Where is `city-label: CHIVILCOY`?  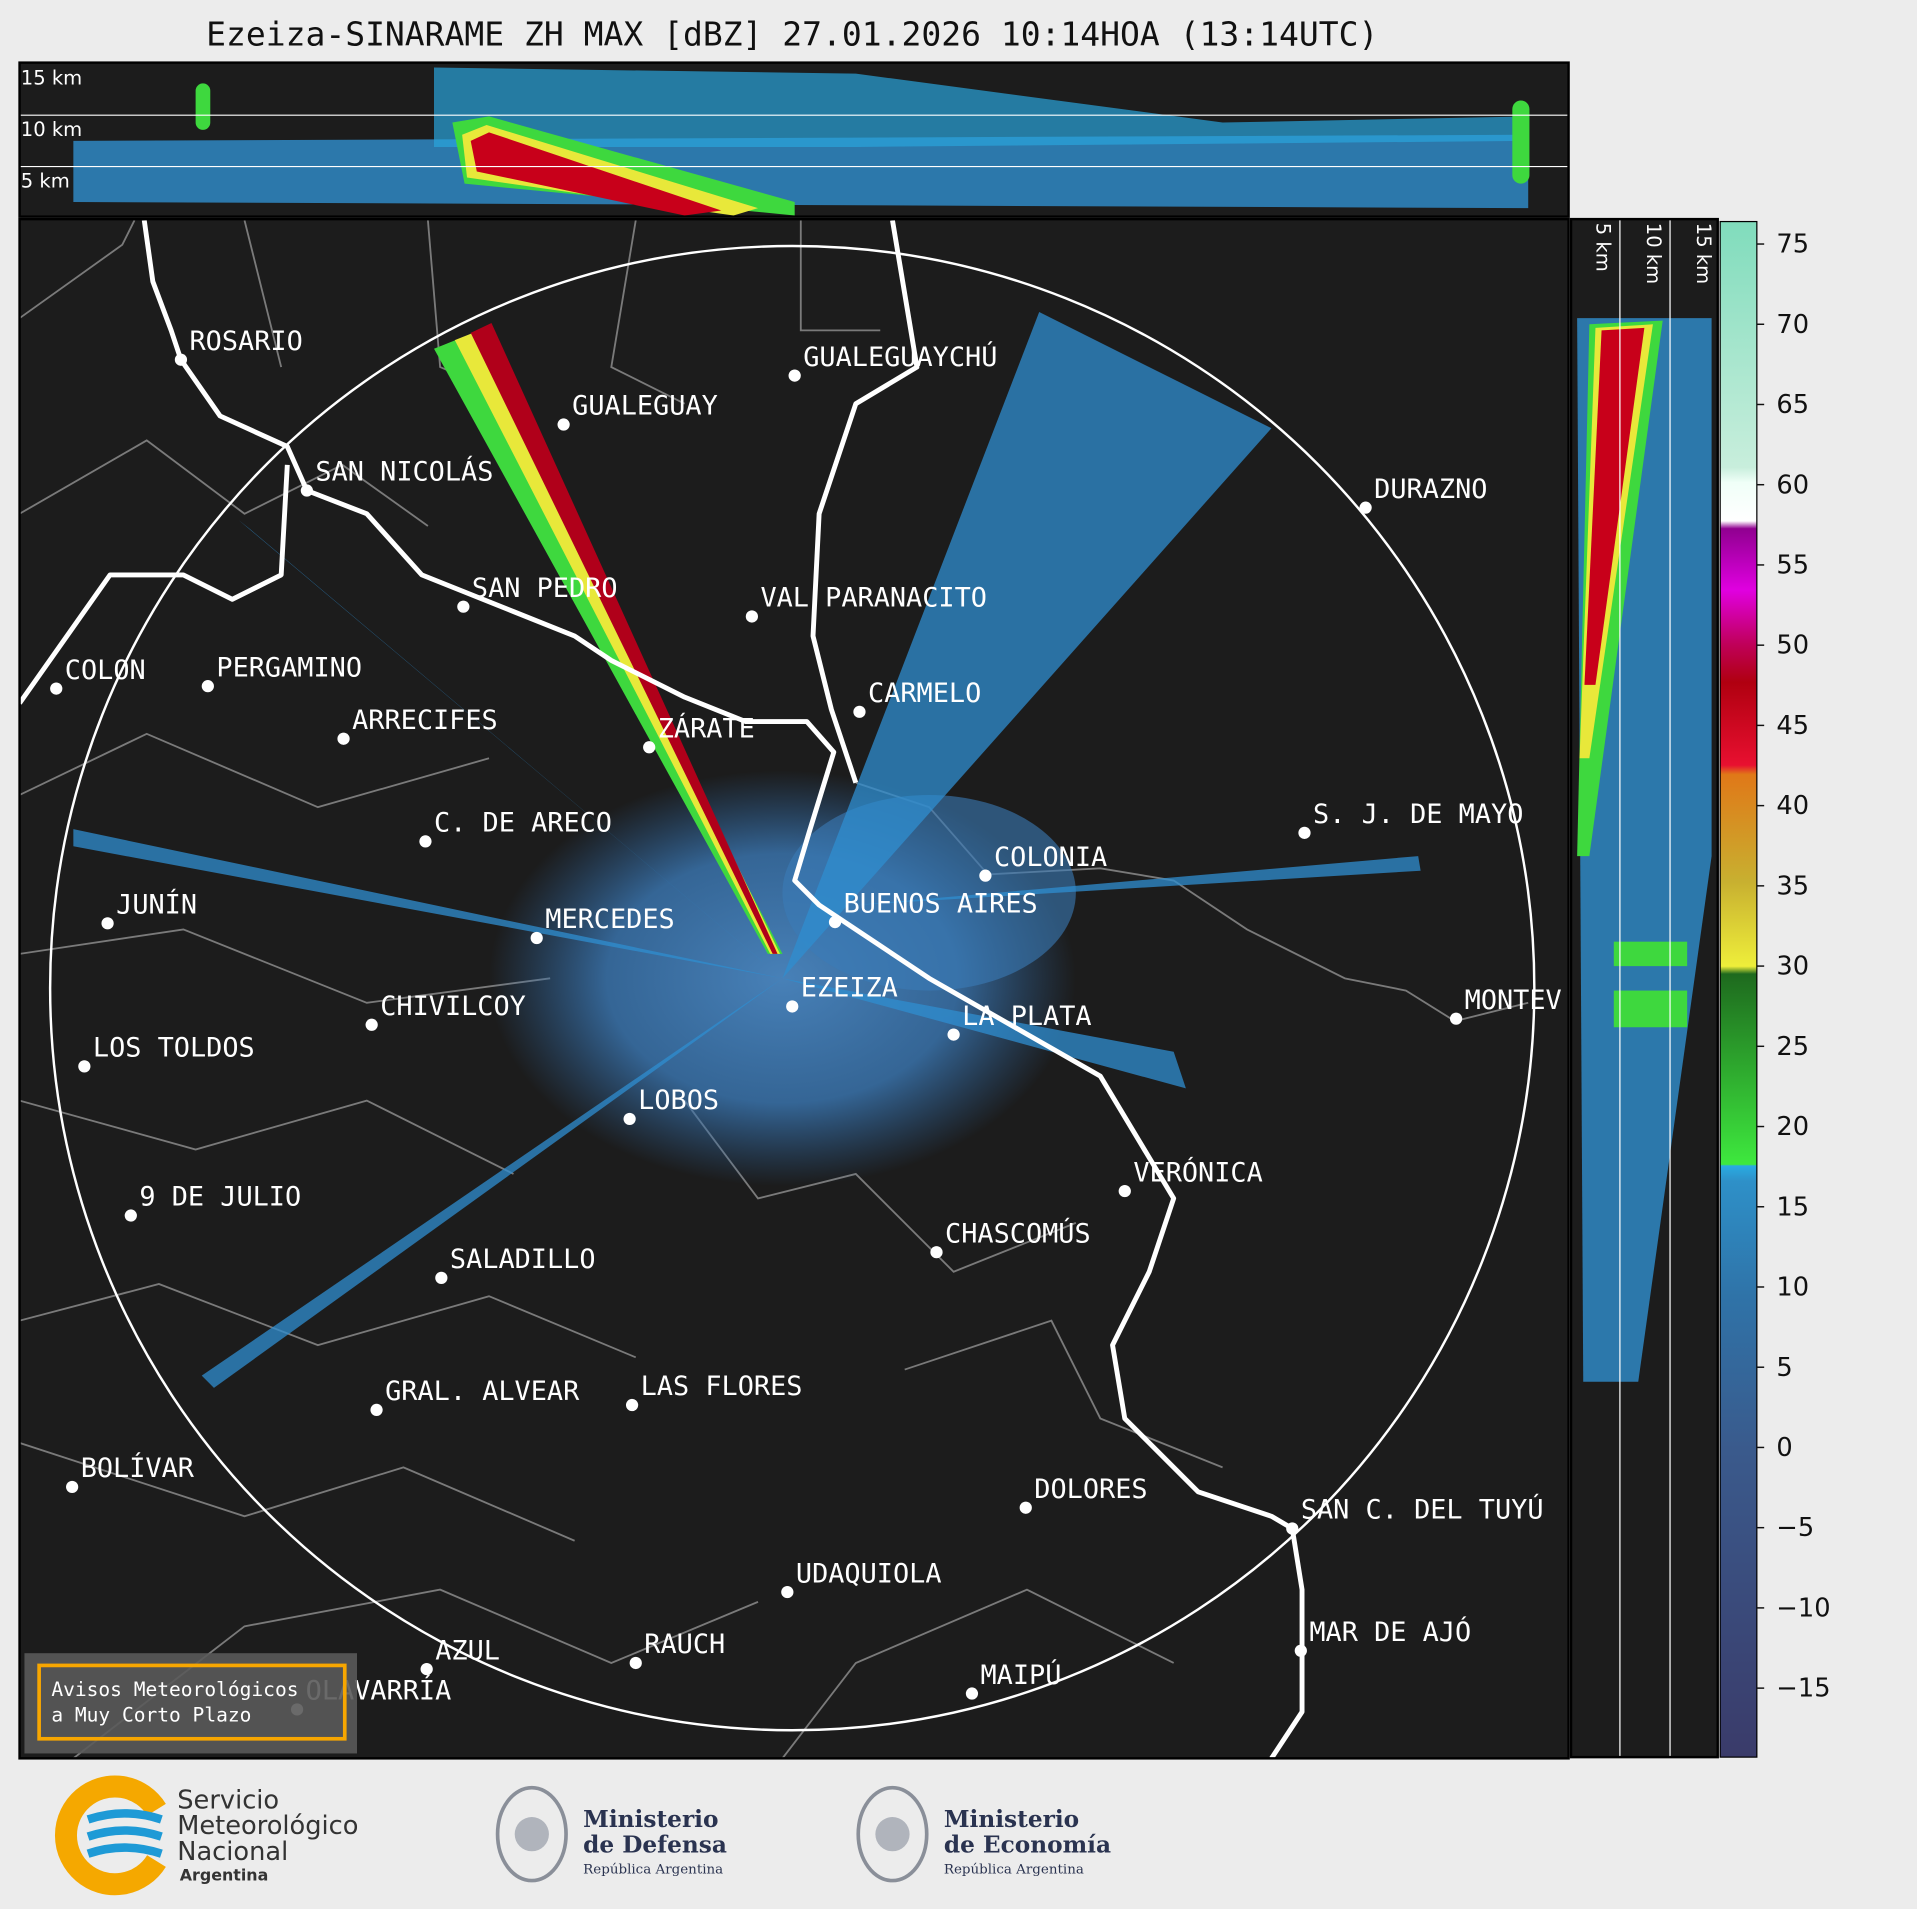
city-label: CHIVILCOY is located at coordinates (453, 1006).